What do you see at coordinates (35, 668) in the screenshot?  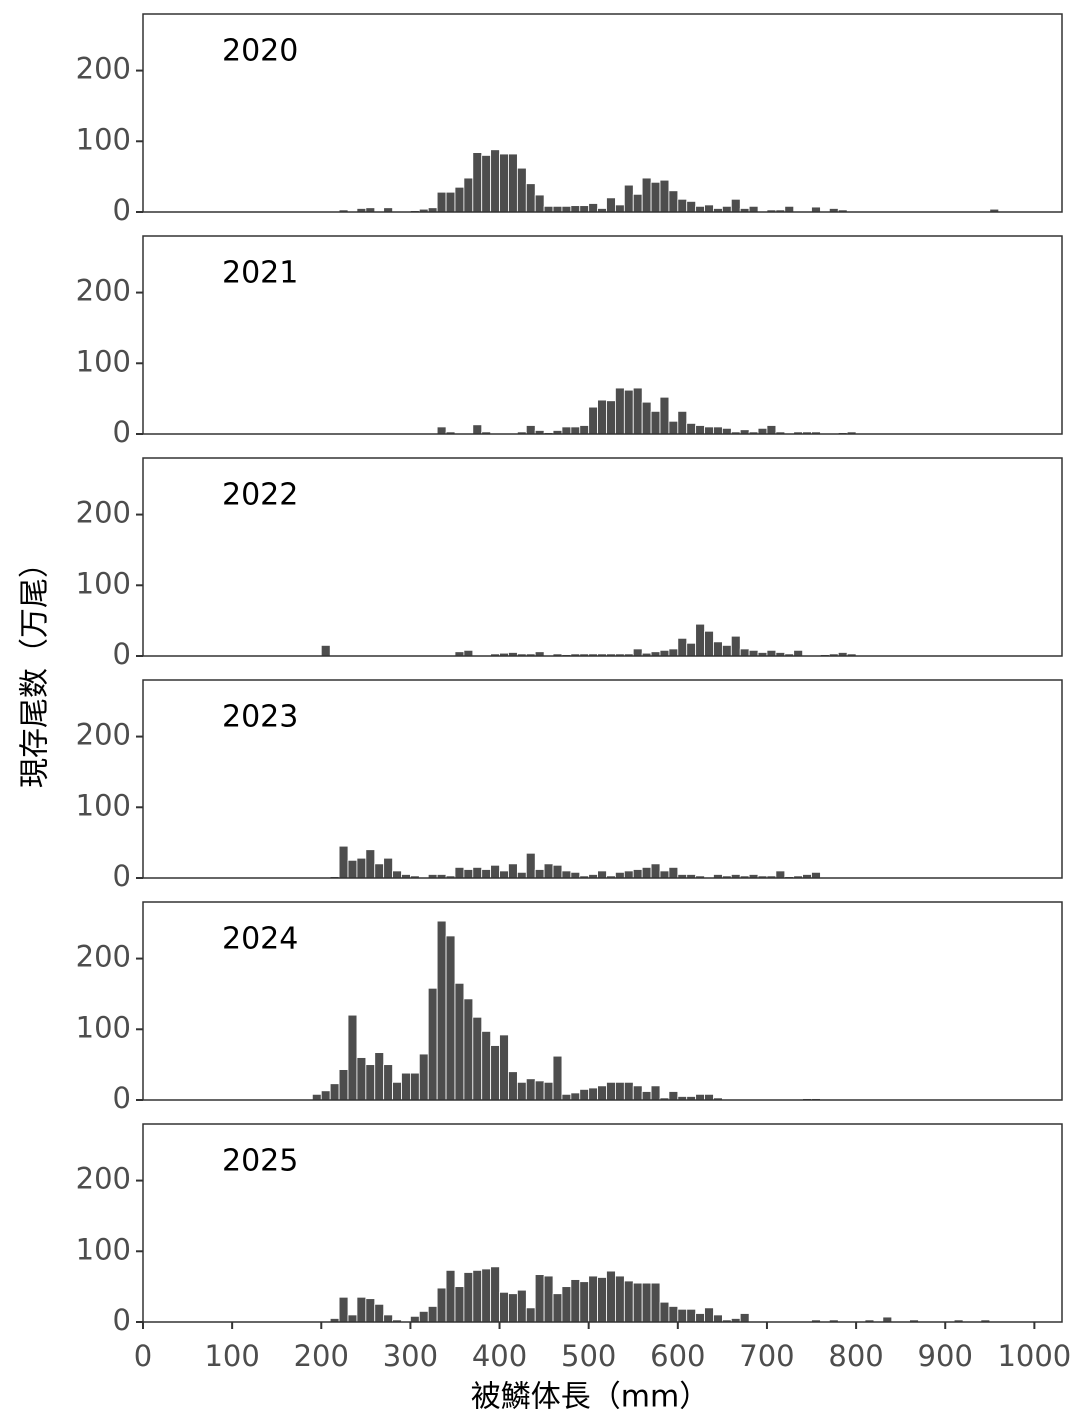 I see `y-axis-title: 現存尾数（万尾）` at bounding box center [35, 668].